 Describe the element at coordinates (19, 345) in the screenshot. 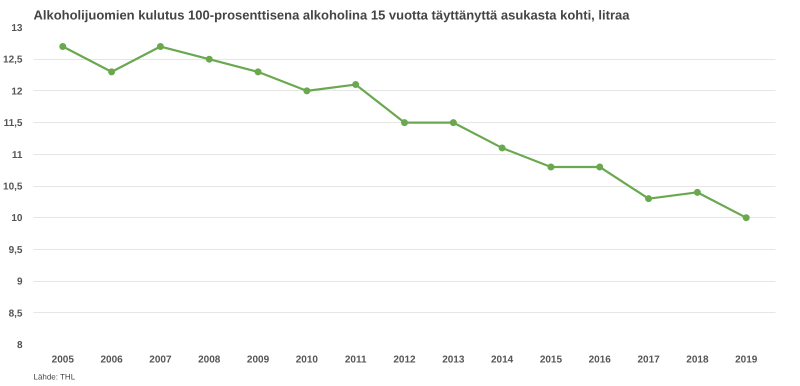

I see `y-tick-label: 8` at that location.